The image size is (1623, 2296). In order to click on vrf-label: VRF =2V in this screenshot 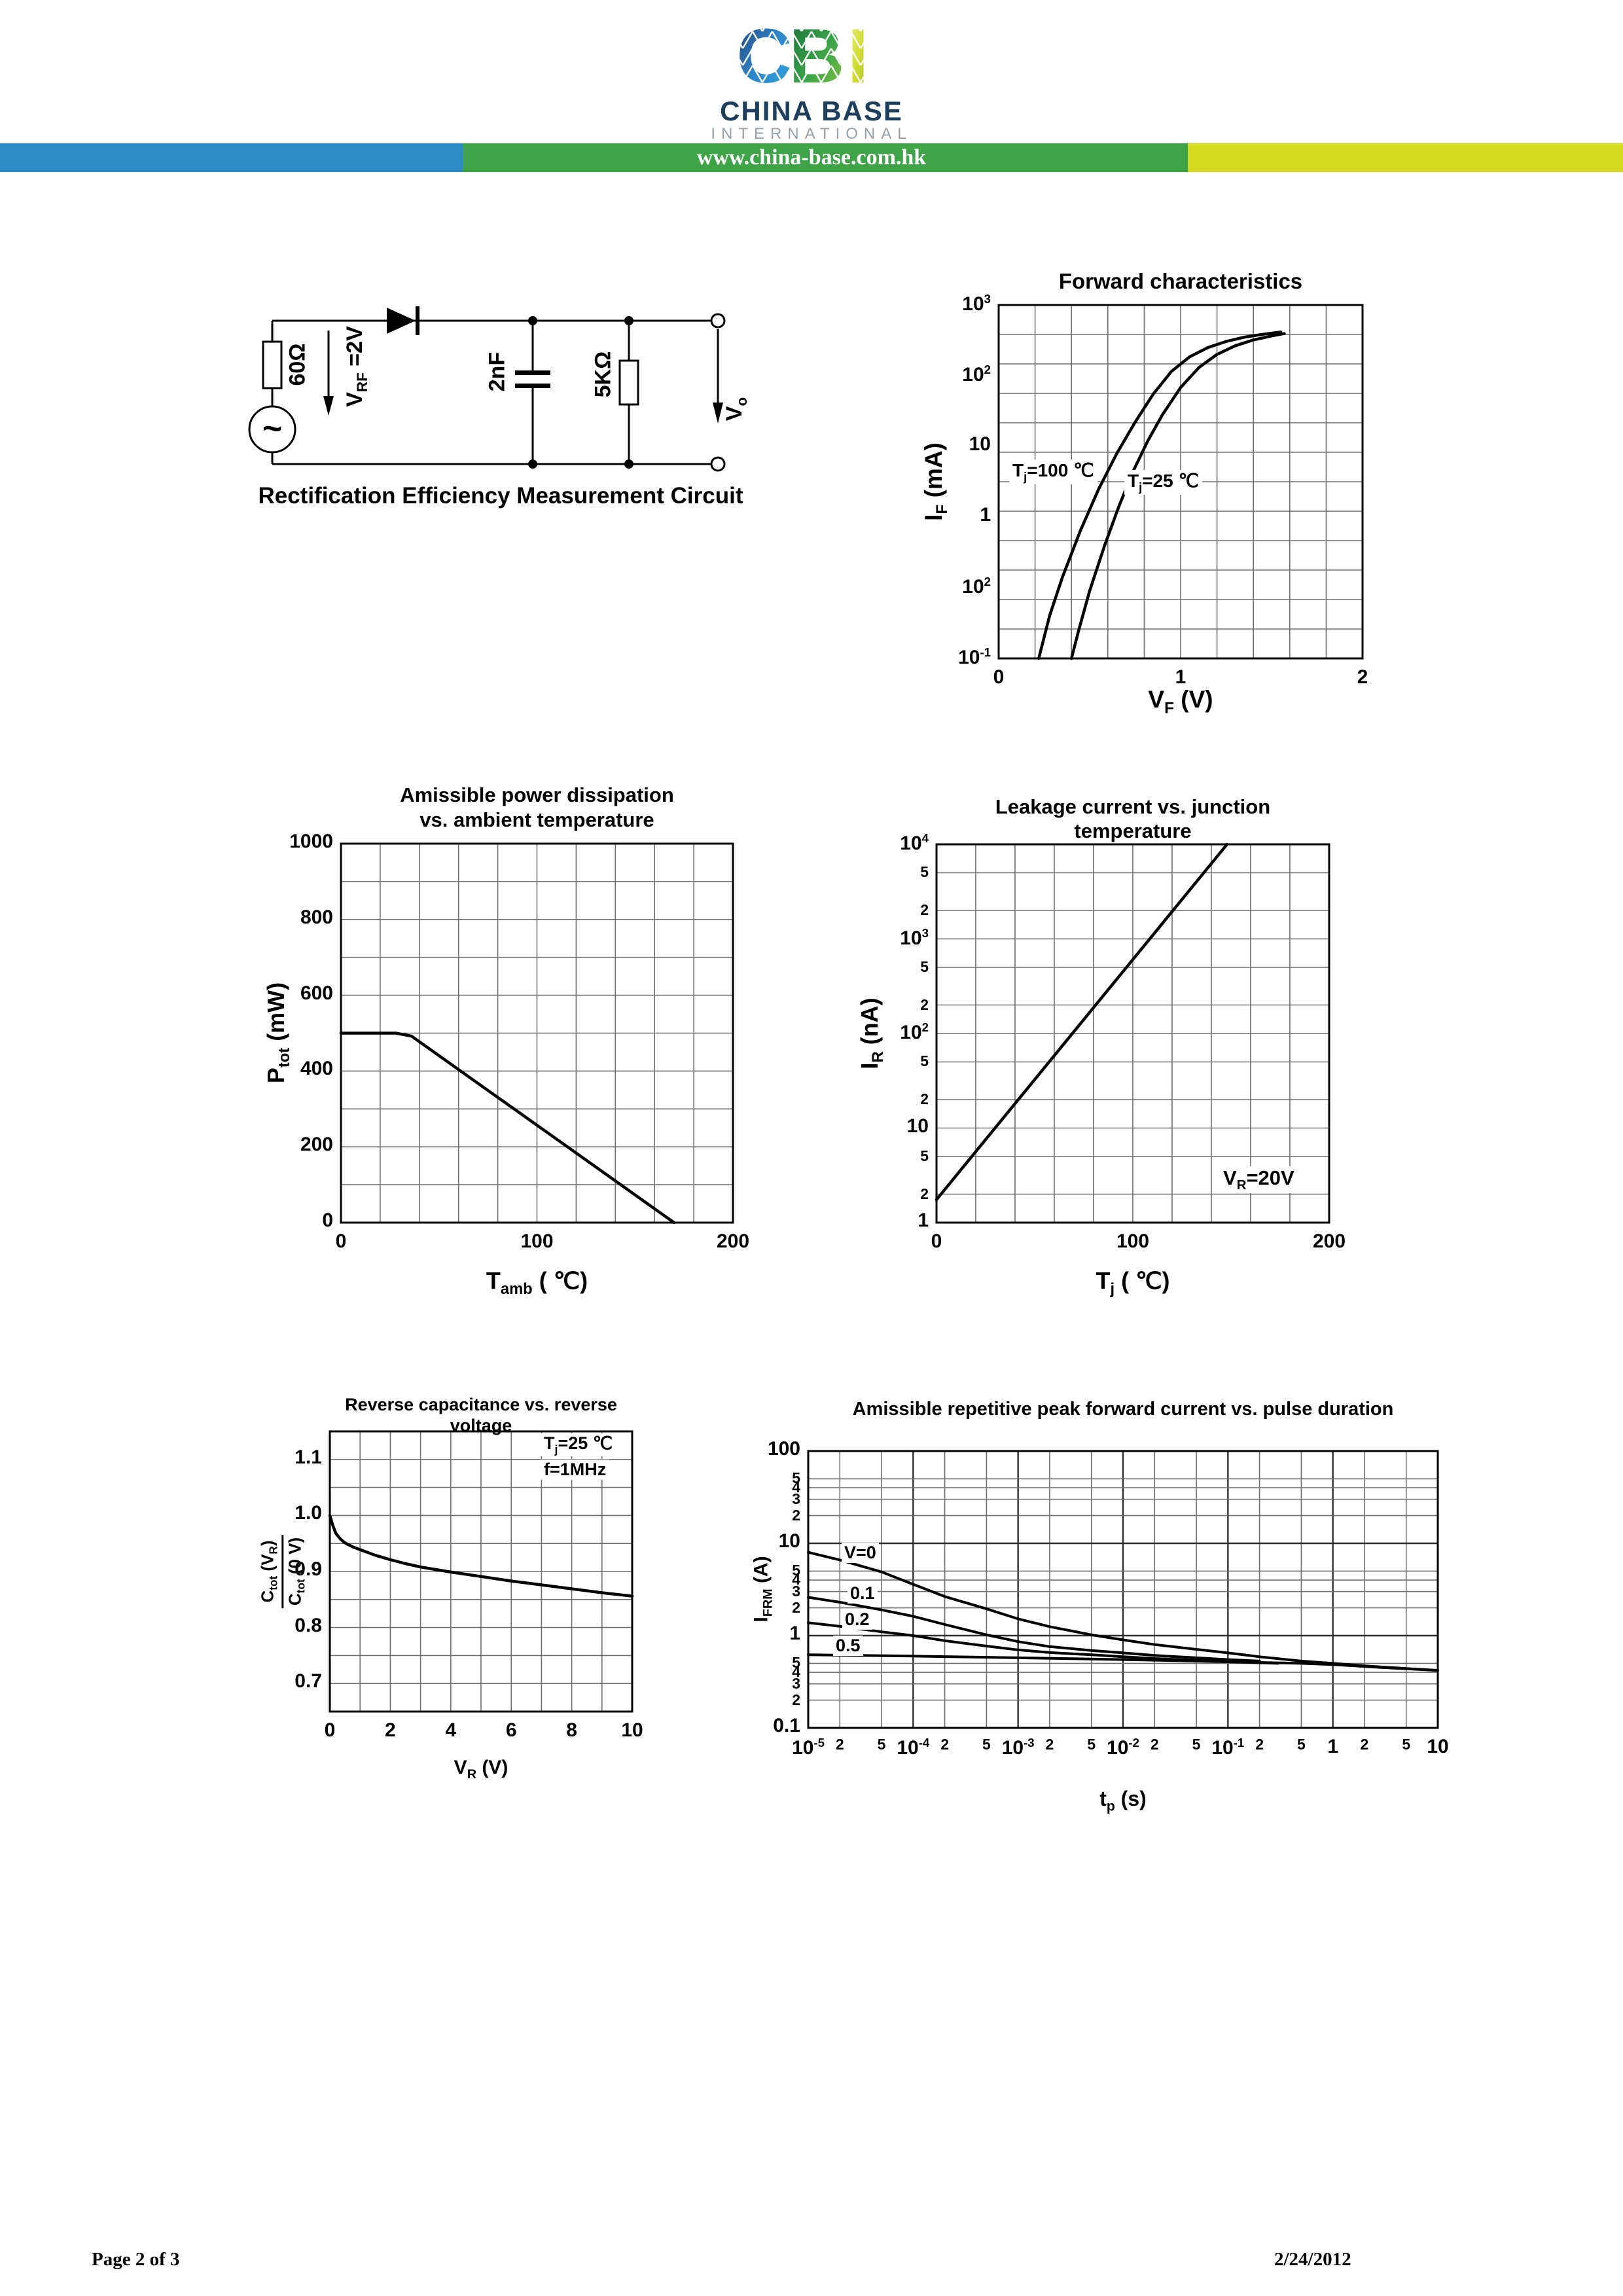, I will do `click(356, 366)`.